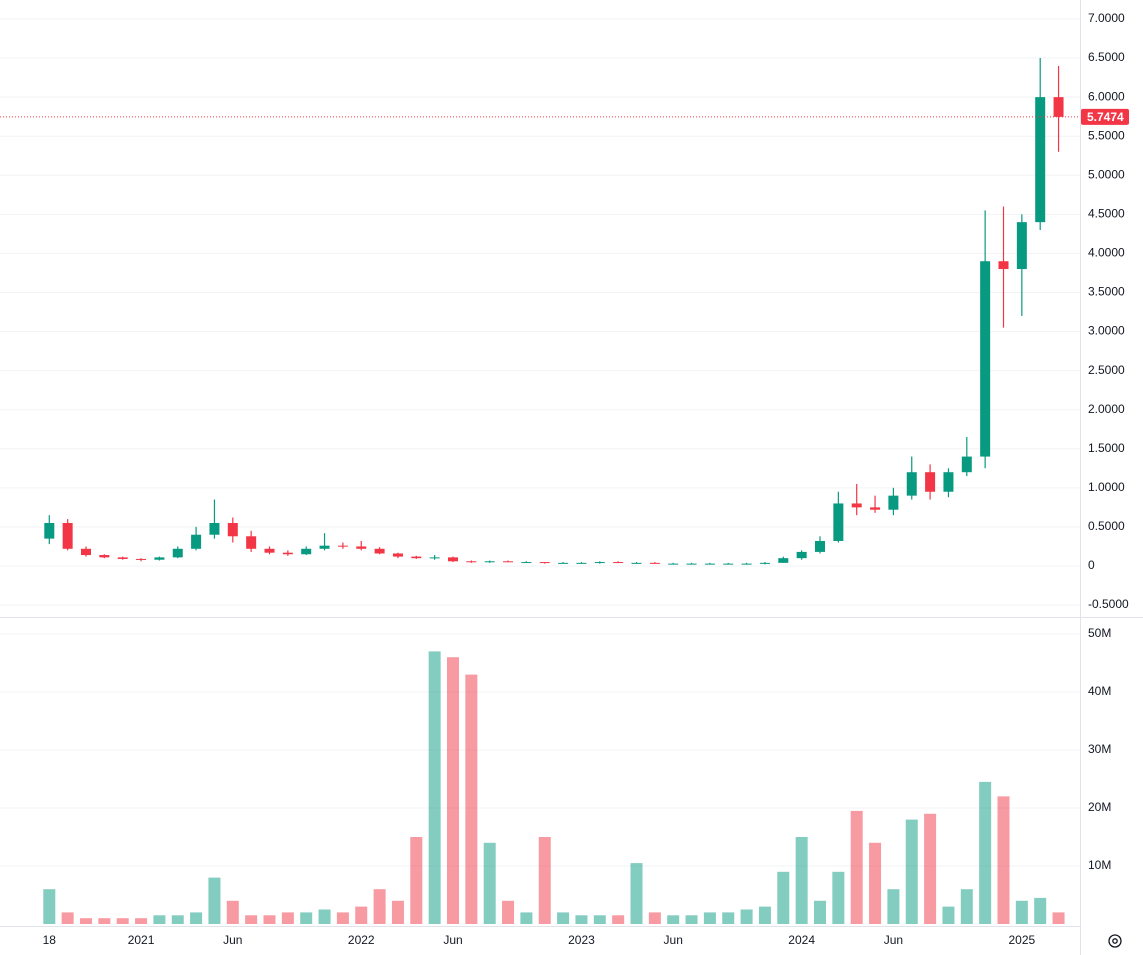 Image resolution: width=1143 pixels, height=955 pixels. I want to click on y-tick-label: 6.5000, so click(1106, 57).